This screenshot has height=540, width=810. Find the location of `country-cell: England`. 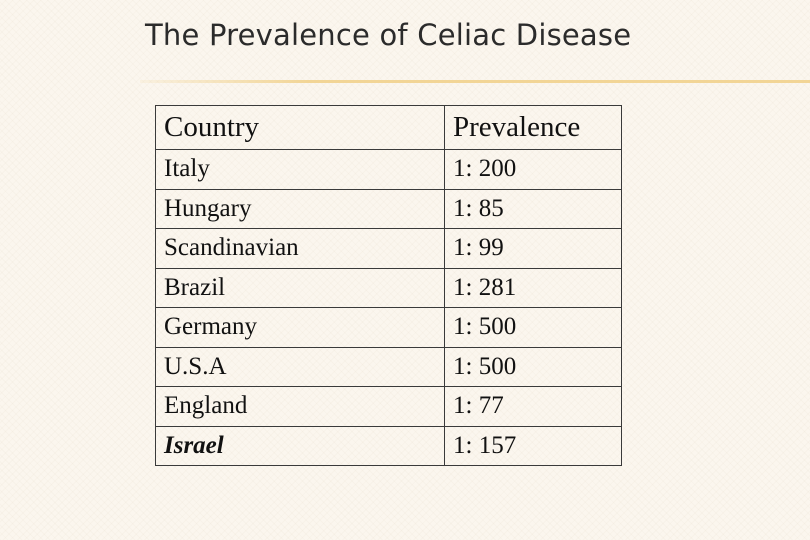

country-cell: England is located at coordinates (300, 406).